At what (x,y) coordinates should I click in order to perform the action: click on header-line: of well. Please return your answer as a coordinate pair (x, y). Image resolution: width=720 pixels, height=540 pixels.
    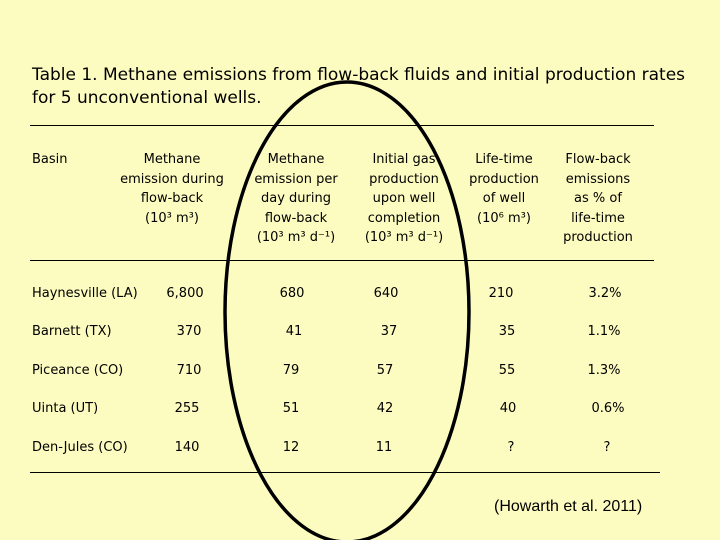
    Looking at the image, I should click on (504, 198).